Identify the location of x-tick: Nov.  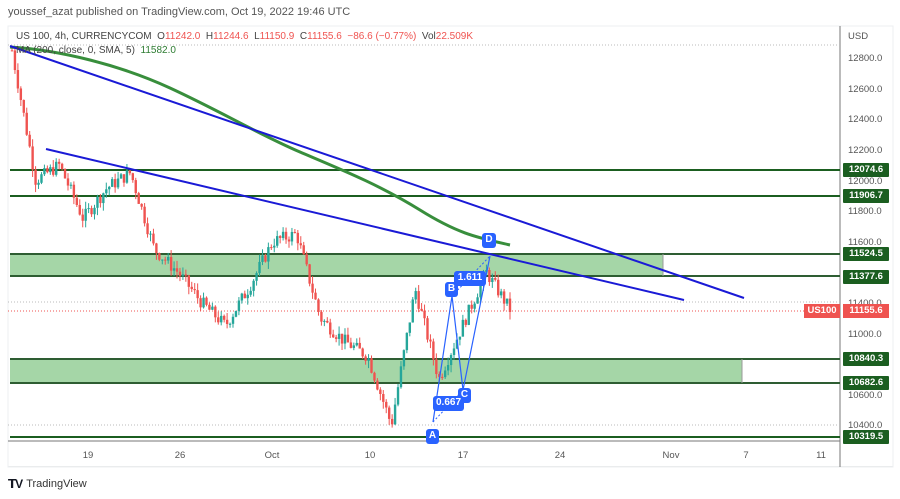
(671, 455).